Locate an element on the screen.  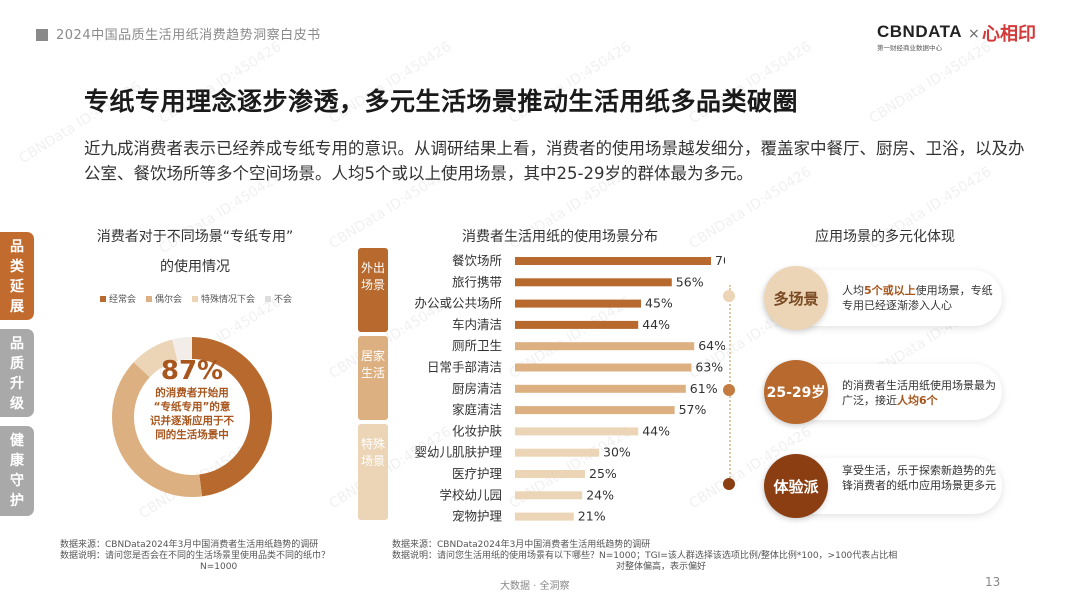
left-note-1: 数据来源：CBNData2024年3月中国消费者生活用纸趋势的调研 is located at coordinates (189, 545).